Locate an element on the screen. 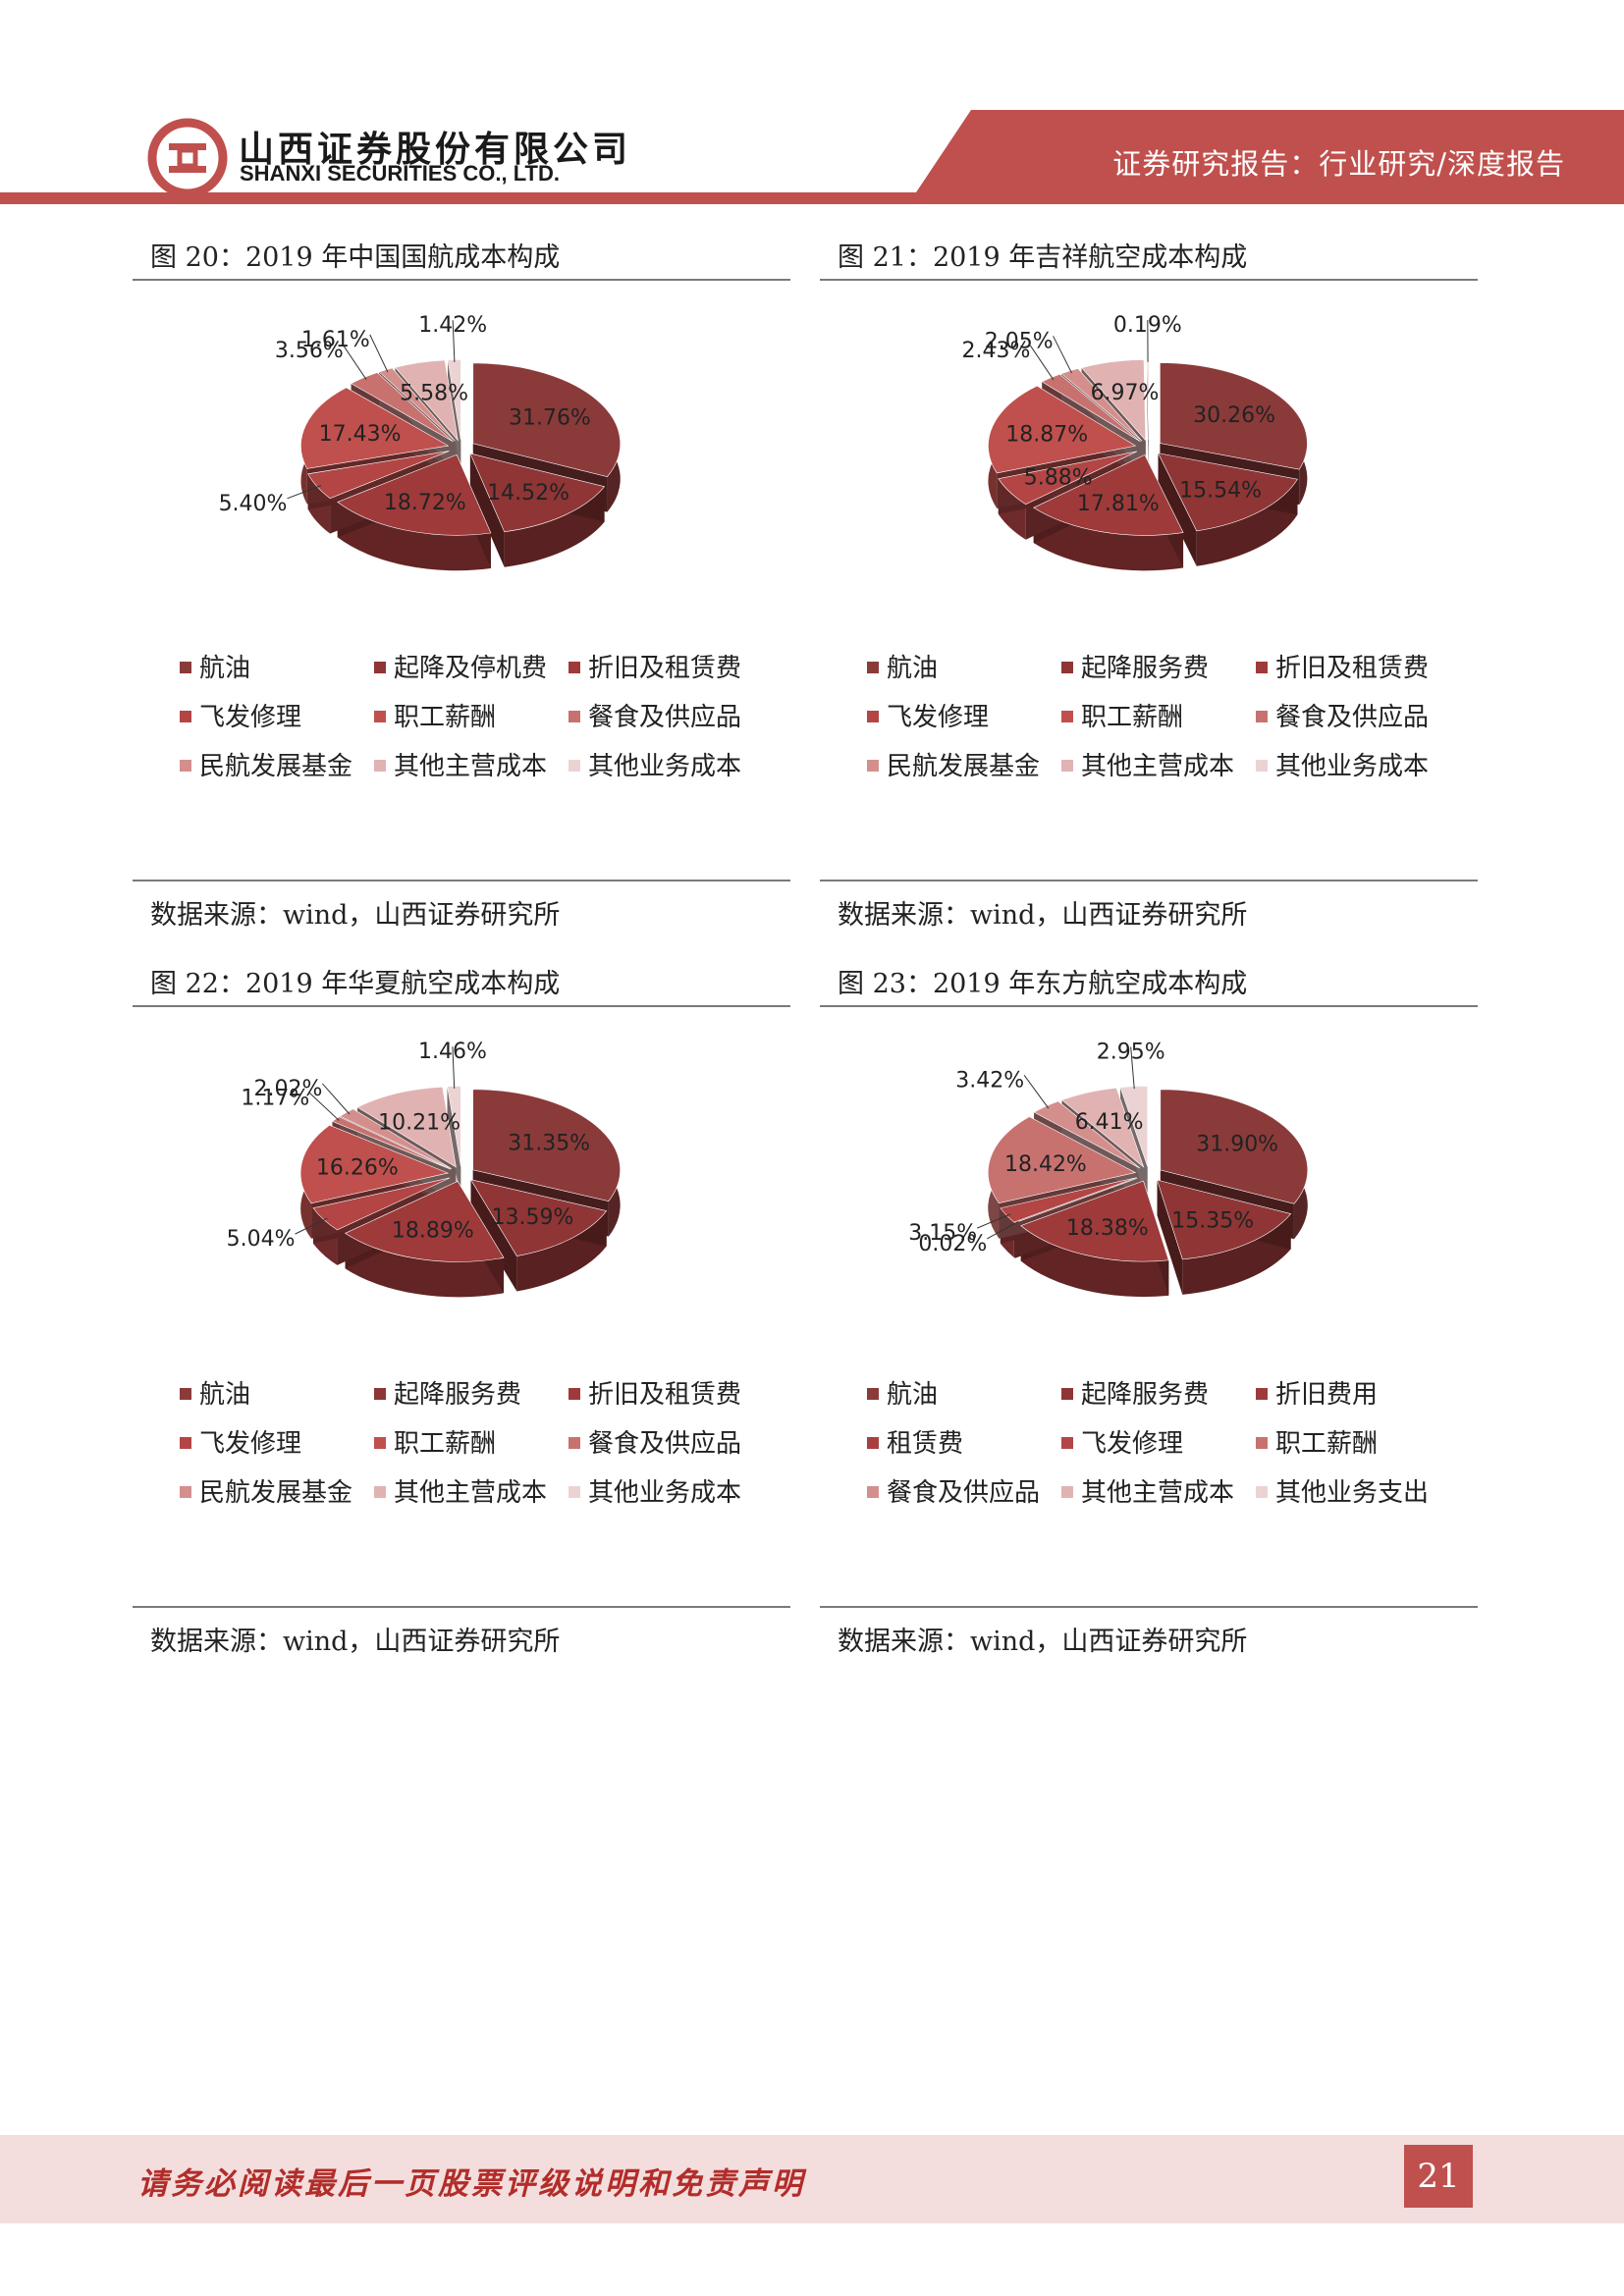 Image resolution: width=1624 pixels, height=2296 pixels. source-rule is located at coordinates (1149, 880).